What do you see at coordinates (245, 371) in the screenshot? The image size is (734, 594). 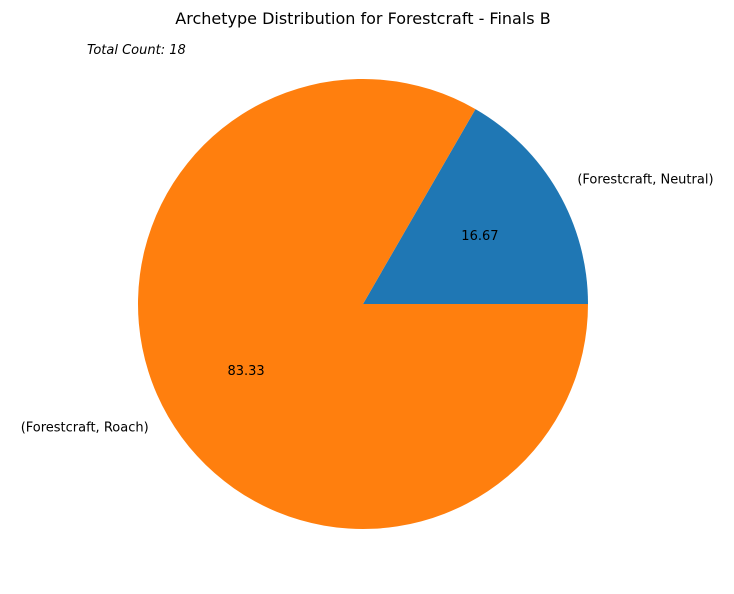 I see `slice-value-label-2: 83.33` at bounding box center [245, 371].